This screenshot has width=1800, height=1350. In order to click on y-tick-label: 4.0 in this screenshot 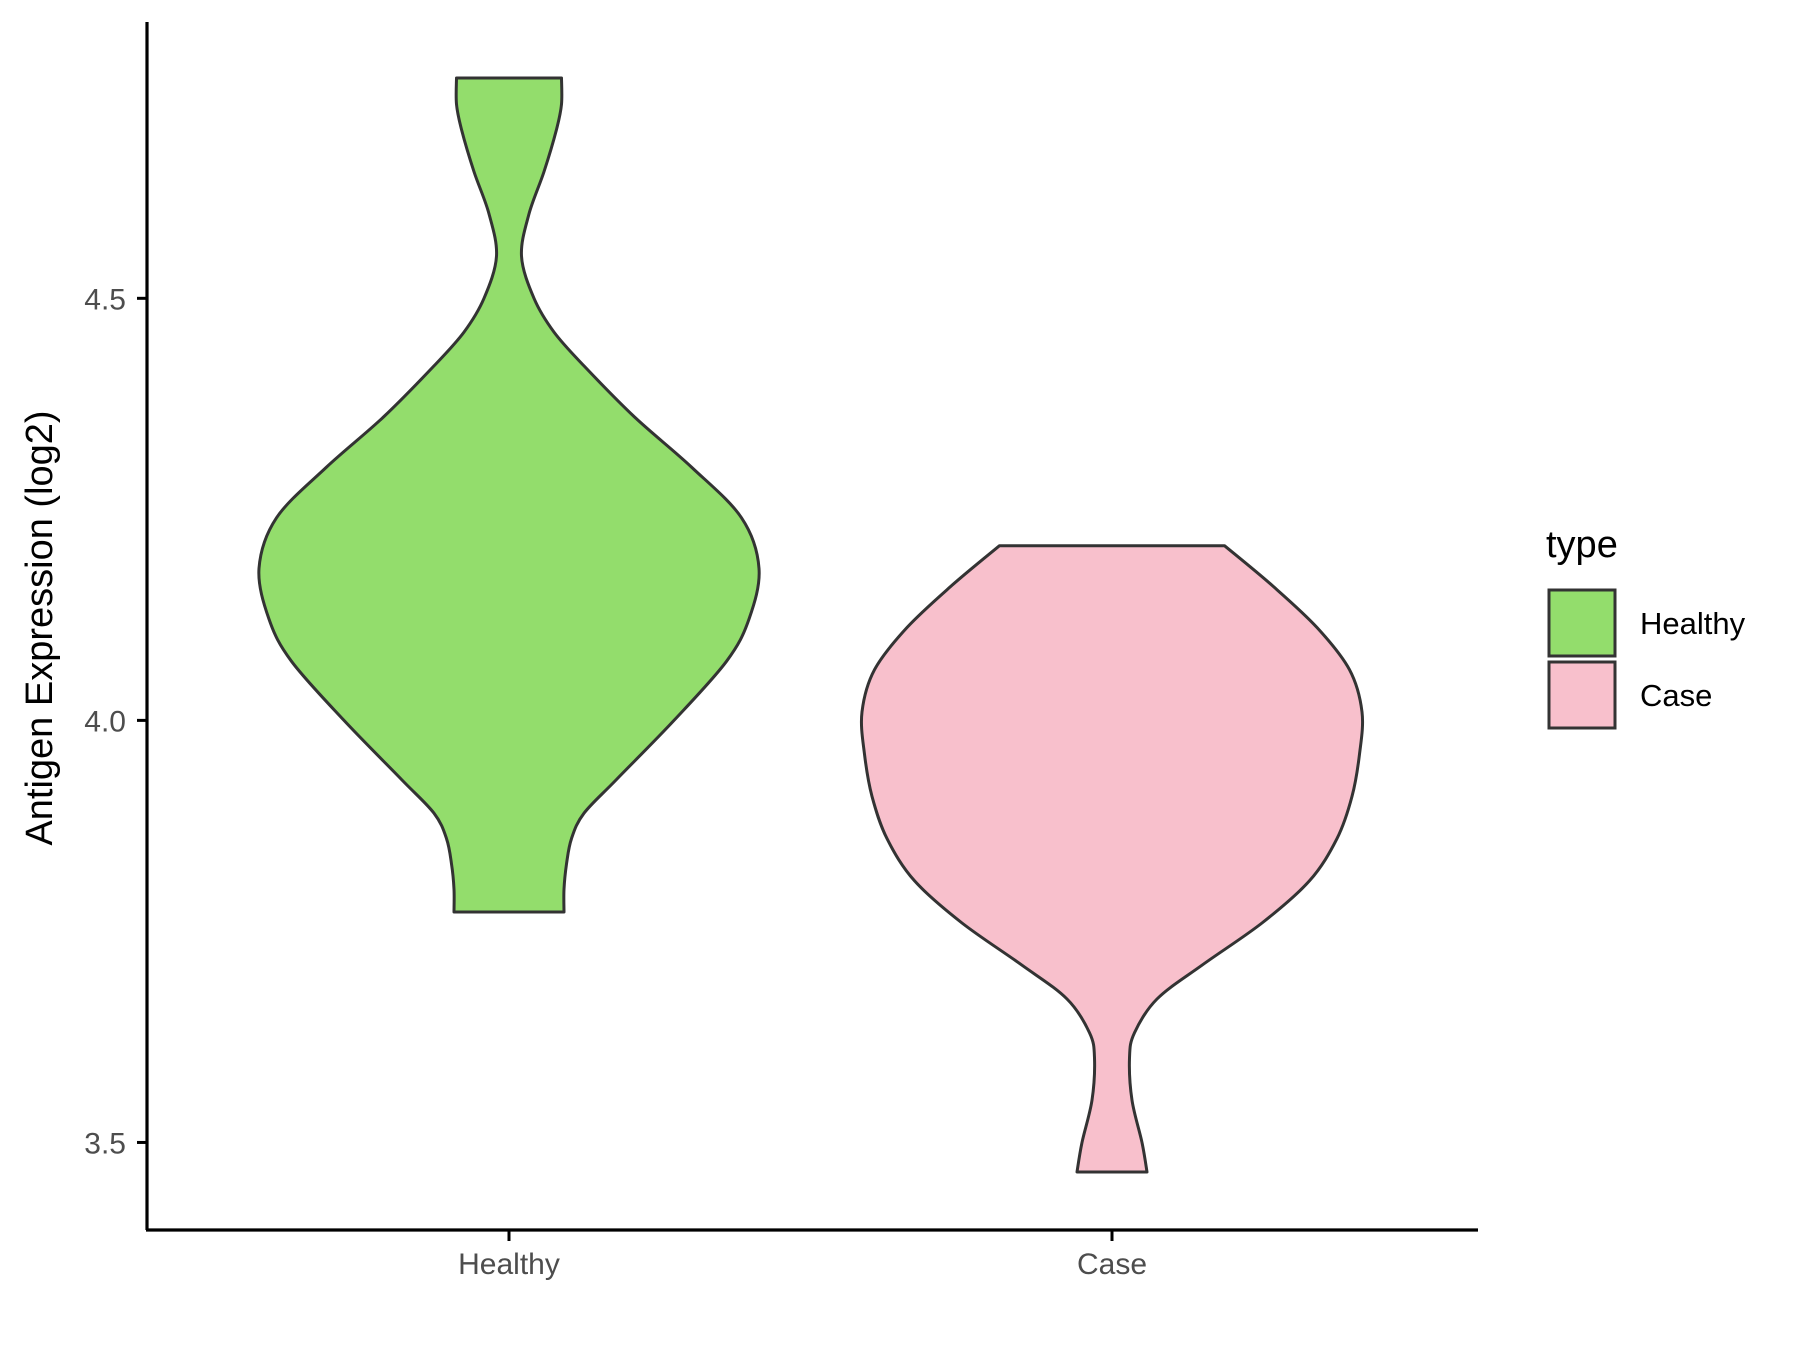, I will do `click(105, 721)`.